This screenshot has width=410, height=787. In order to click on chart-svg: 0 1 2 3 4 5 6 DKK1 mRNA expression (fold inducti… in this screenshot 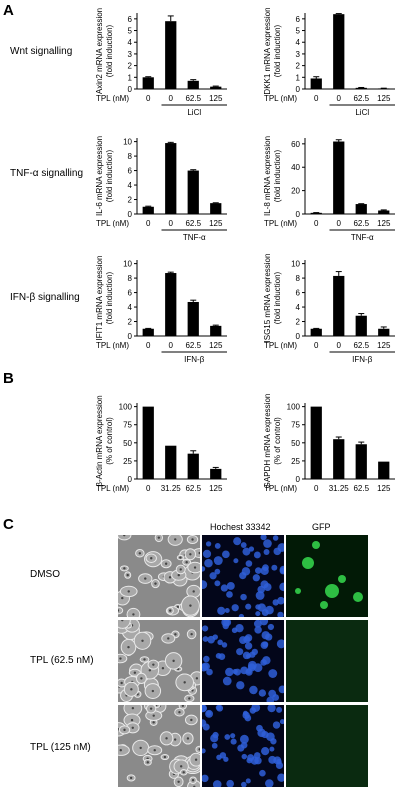, I will do `click(329, 62)`.